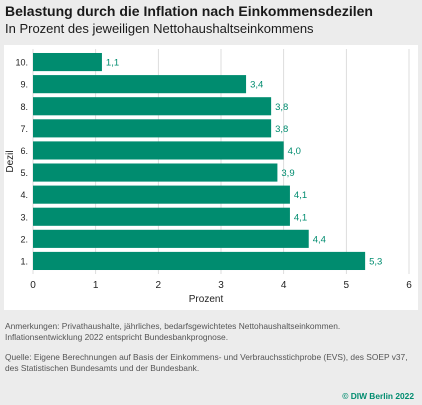 The image size is (422, 405). I want to click on bar-value-label: 3,4, so click(256, 85).